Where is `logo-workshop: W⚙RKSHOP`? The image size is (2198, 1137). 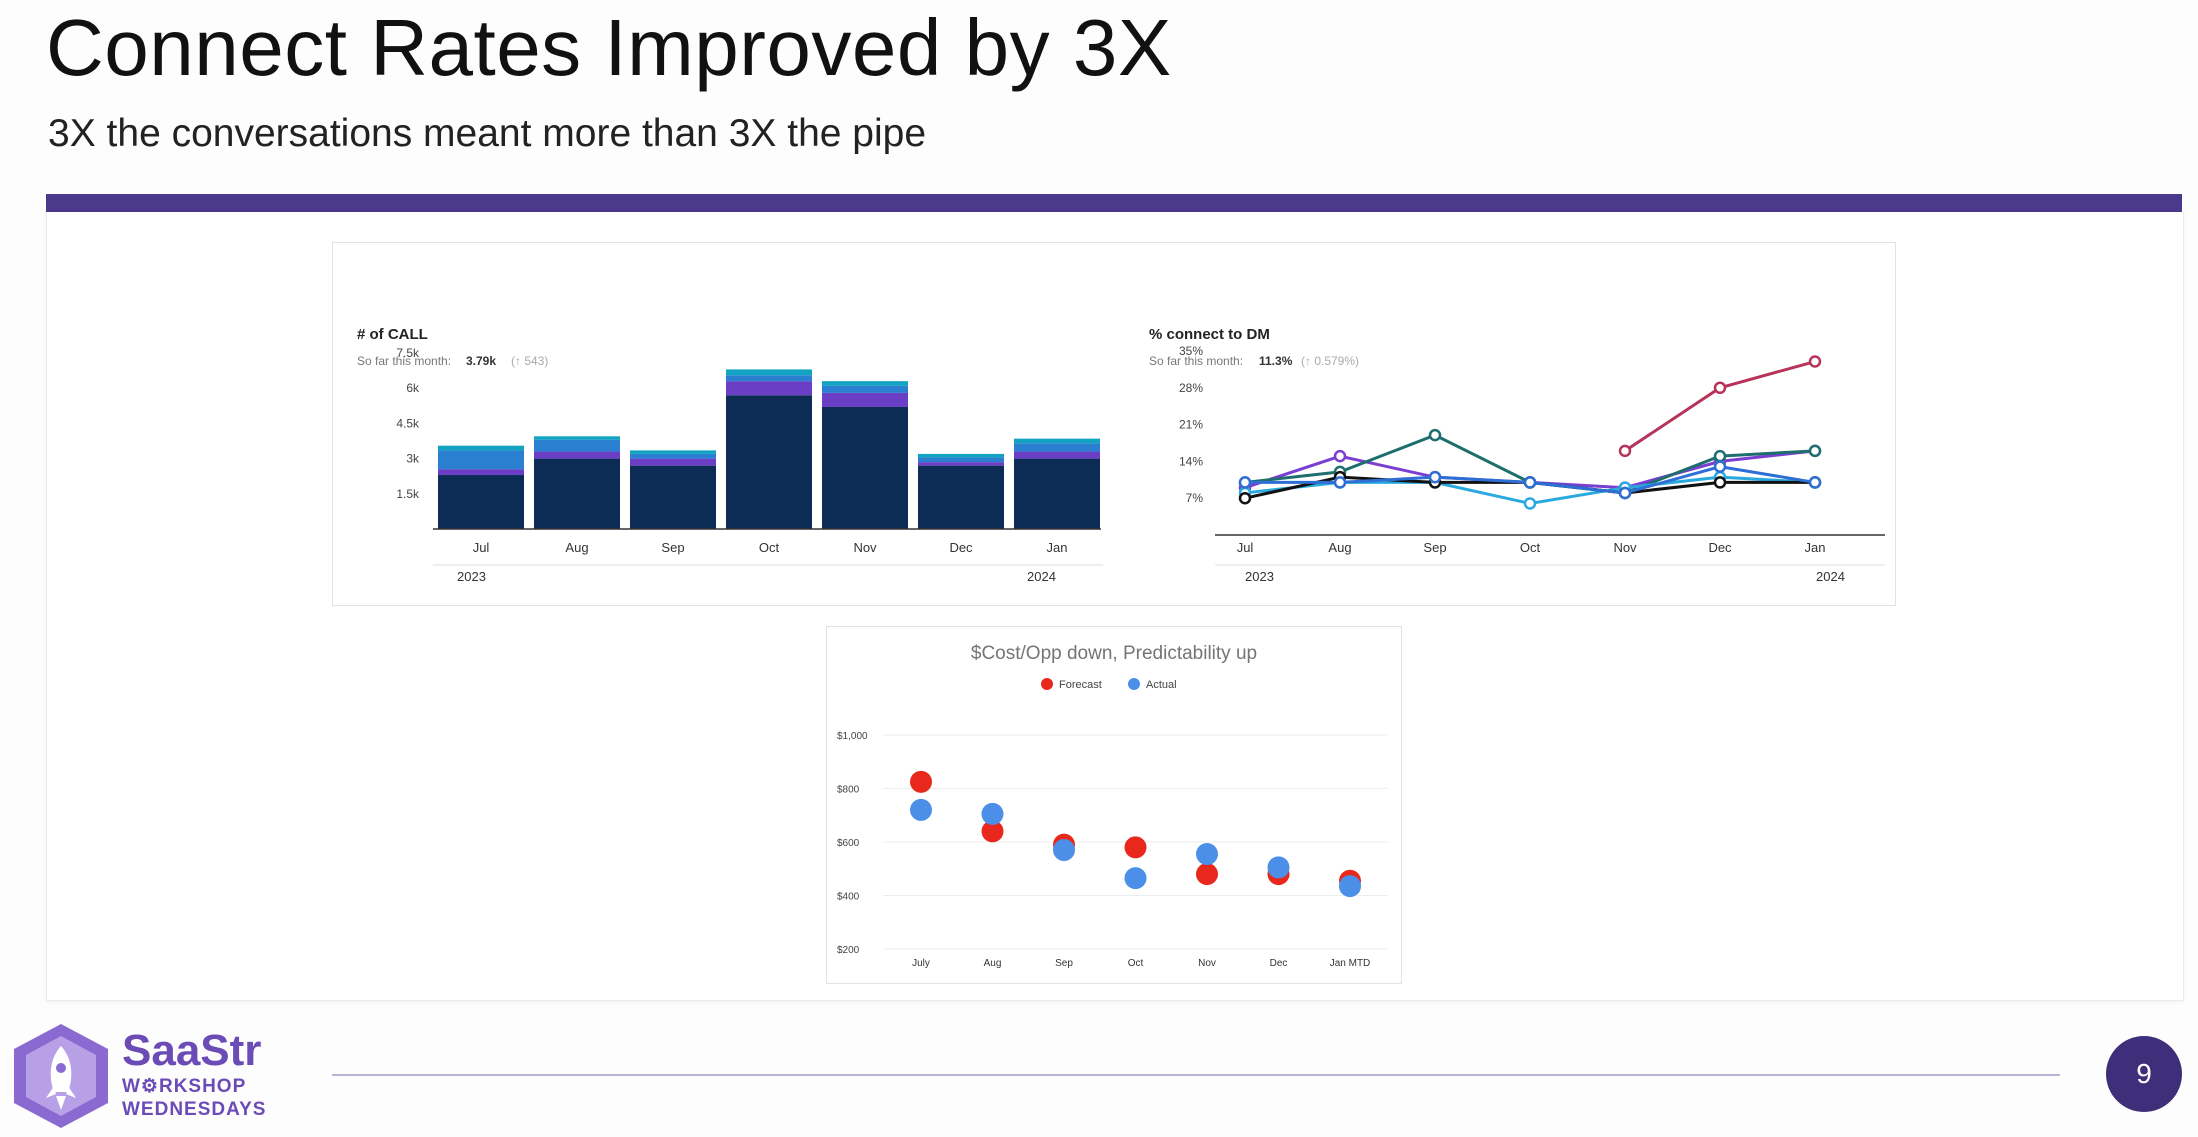 logo-workshop: W⚙RKSHOP is located at coordinates (184, 1086).